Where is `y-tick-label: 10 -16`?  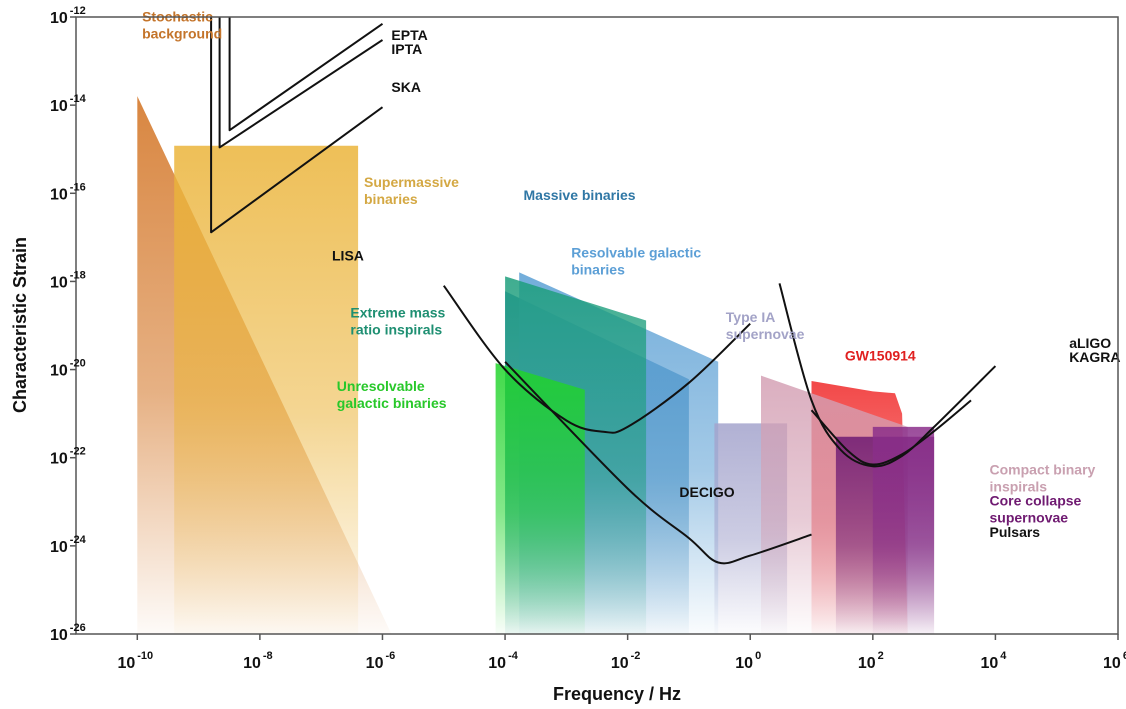
y-tick-label: 10 -16 is located at coordinates (68, 192).